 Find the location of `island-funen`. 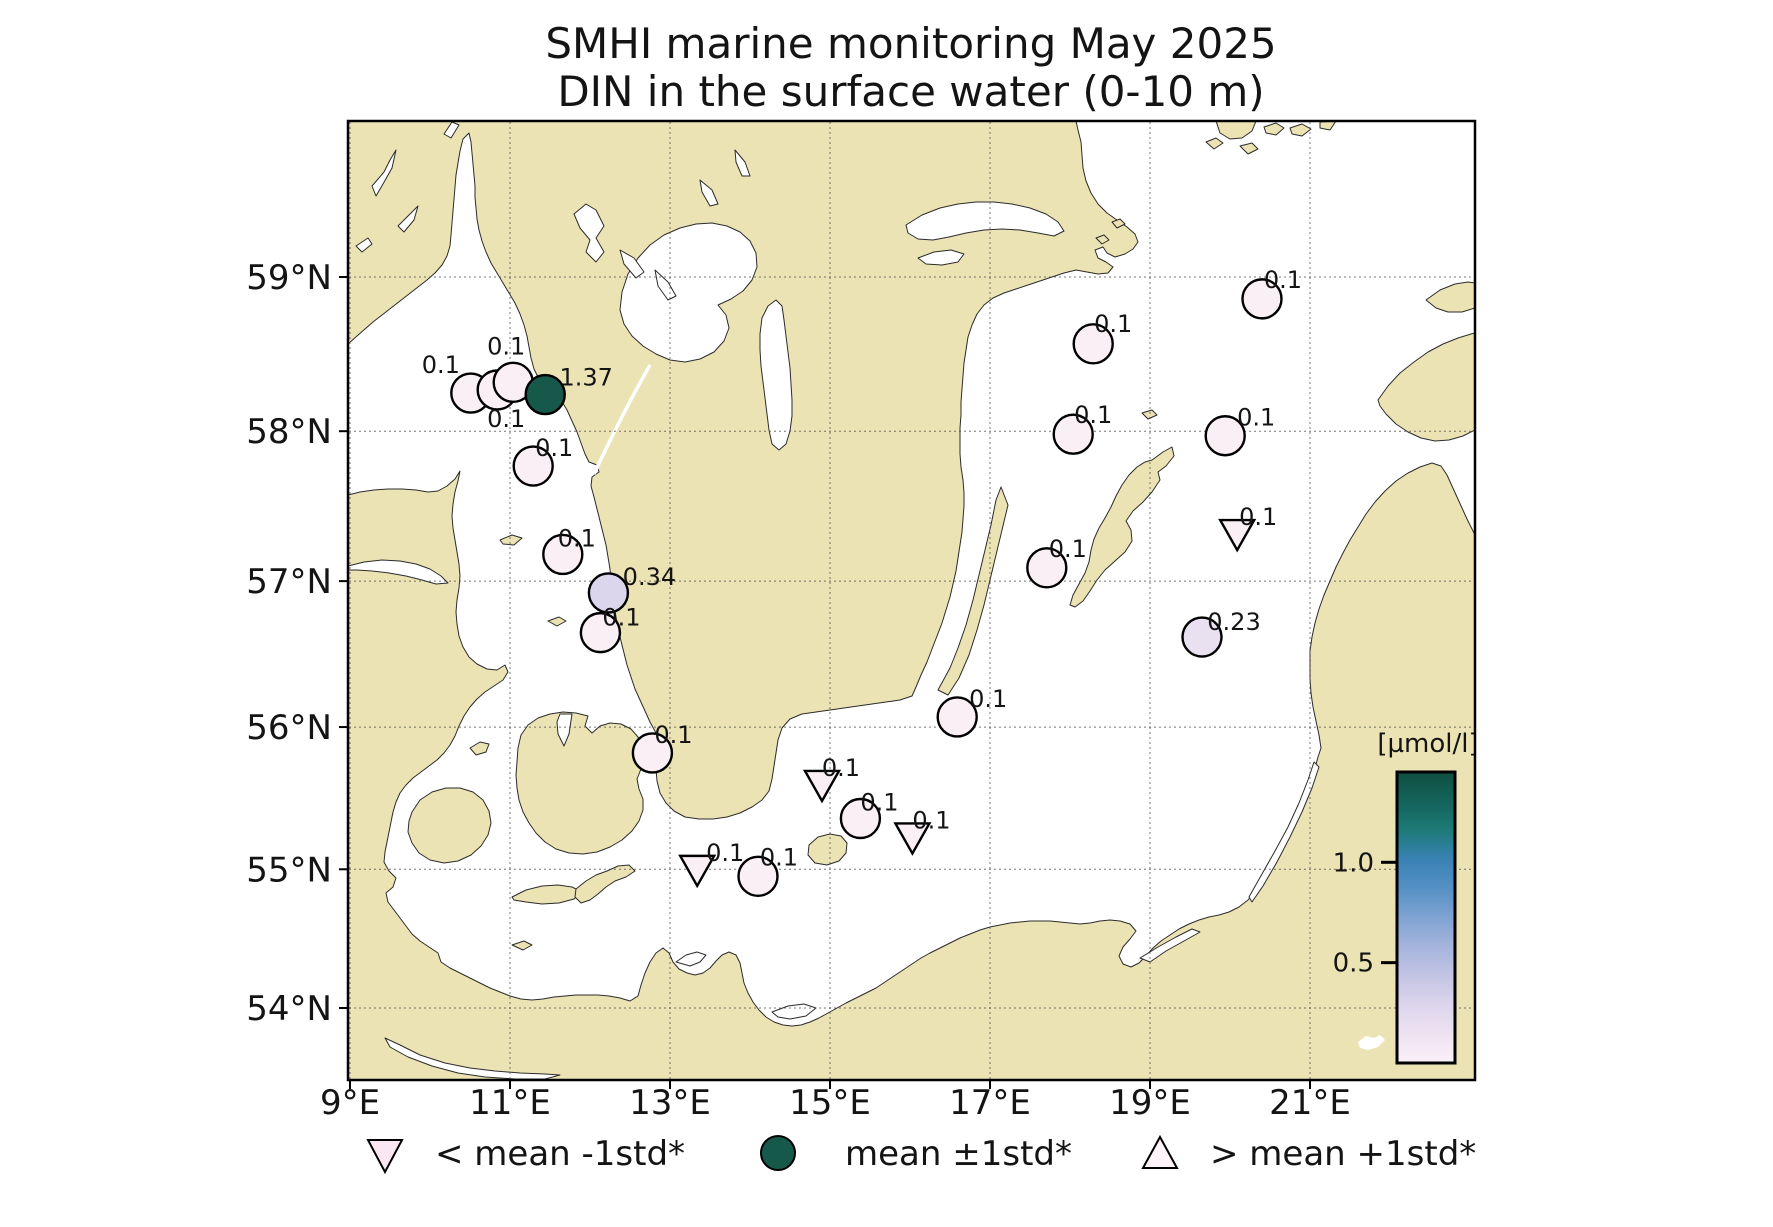

island-funen is located at coordinates (449, 825).